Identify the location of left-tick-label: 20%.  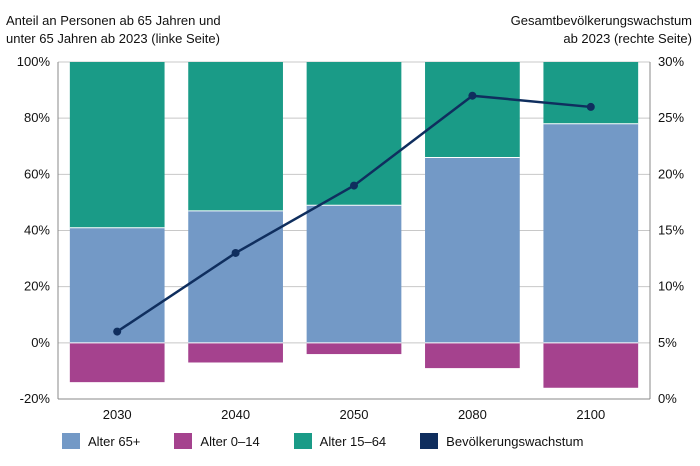
(37, 286).